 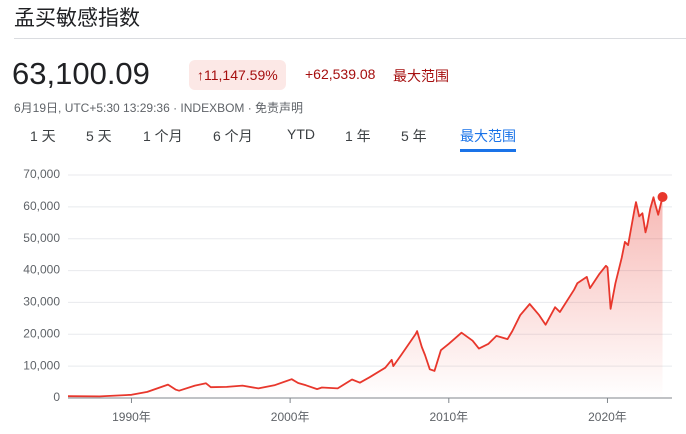 I want to click on last-point, so click(x=662, y=196).